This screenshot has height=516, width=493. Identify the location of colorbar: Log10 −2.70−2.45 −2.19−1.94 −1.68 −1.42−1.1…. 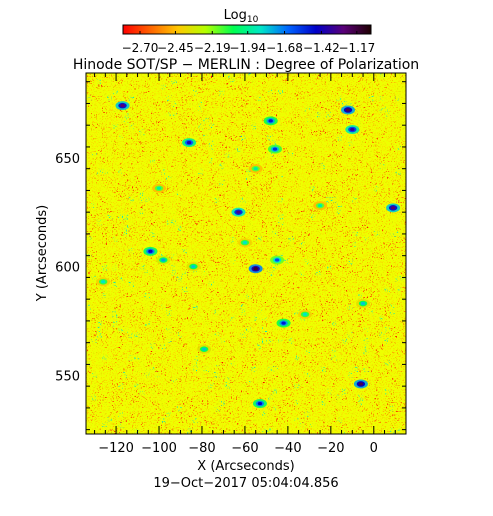
(249, 31).